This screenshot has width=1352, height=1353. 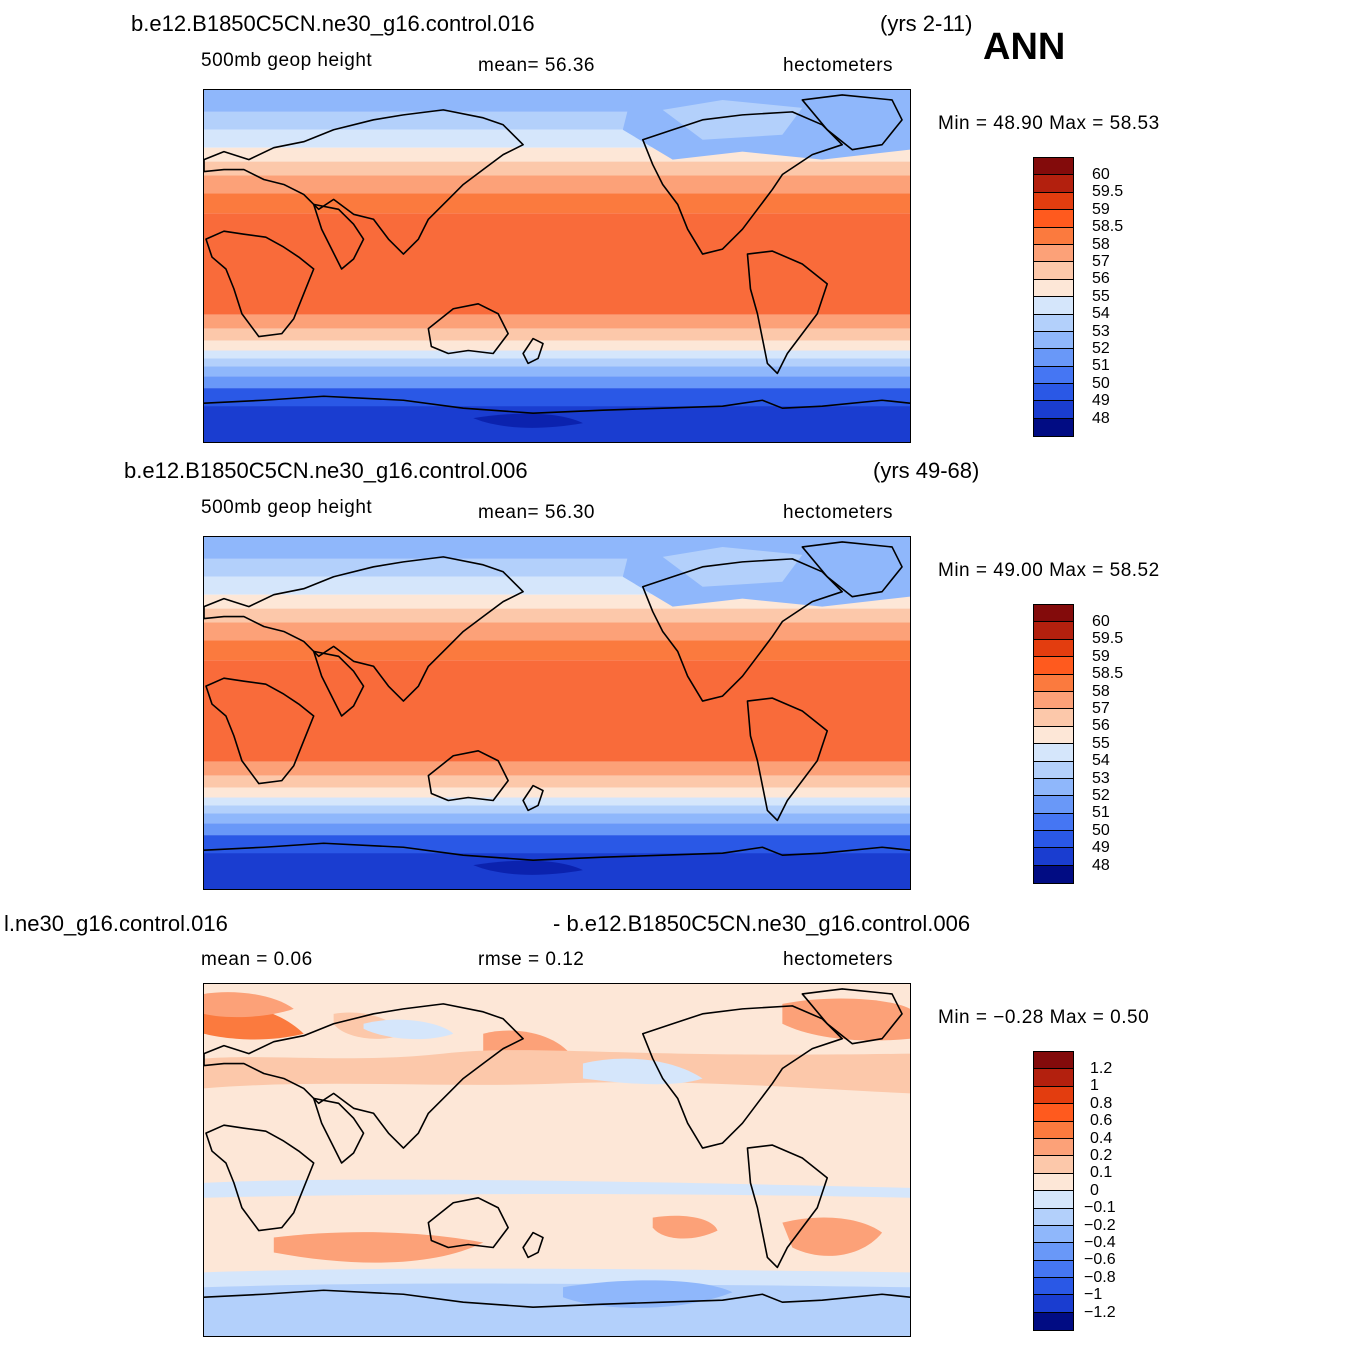 I want to click on panel1-units: hectometers, so click(x=838, y=65).